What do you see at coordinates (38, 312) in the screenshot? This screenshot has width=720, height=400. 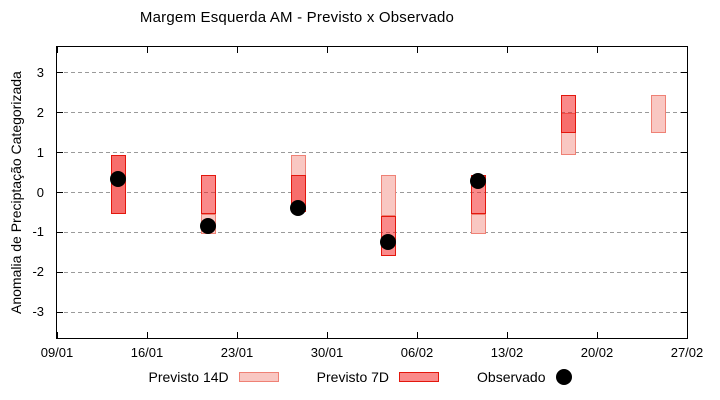 I see `y-tick-label: -3` at bounding box center [38, 312].